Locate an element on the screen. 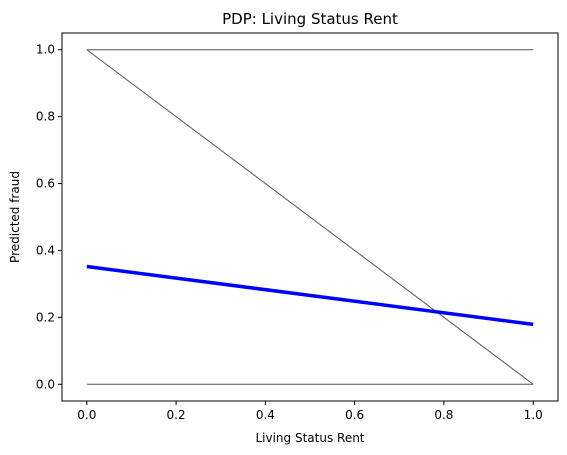  x-tick-label: 0.2 is located at coordinates (176, 415).